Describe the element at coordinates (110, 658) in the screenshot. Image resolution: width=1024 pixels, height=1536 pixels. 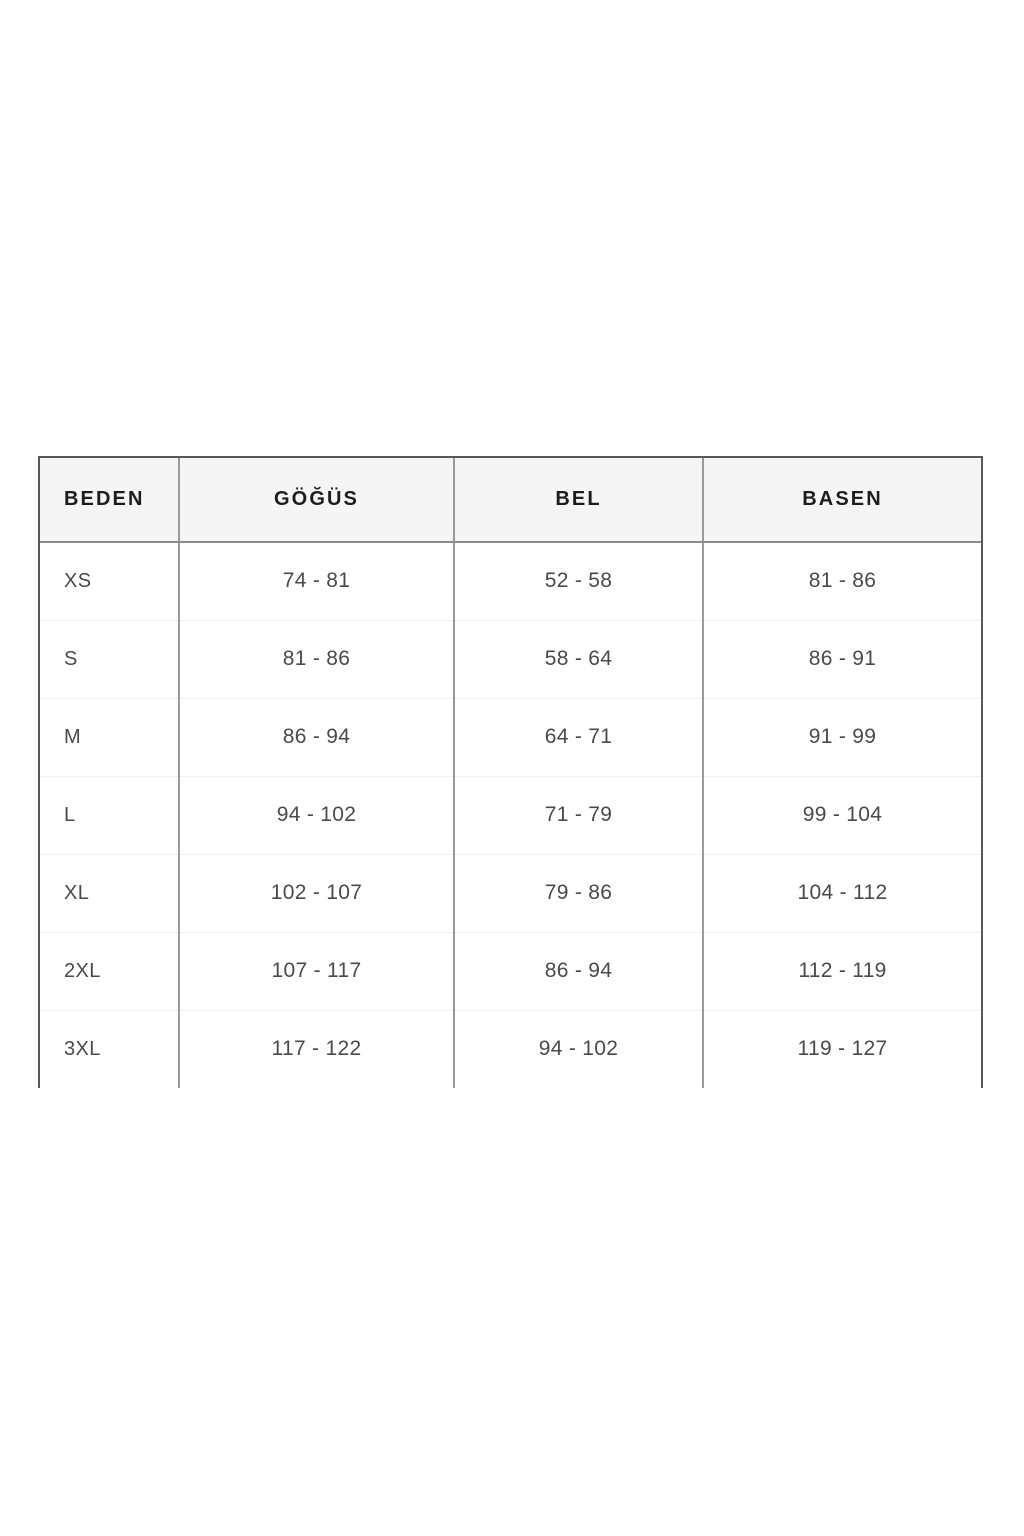
I see `cell-size-label: S` at that location.